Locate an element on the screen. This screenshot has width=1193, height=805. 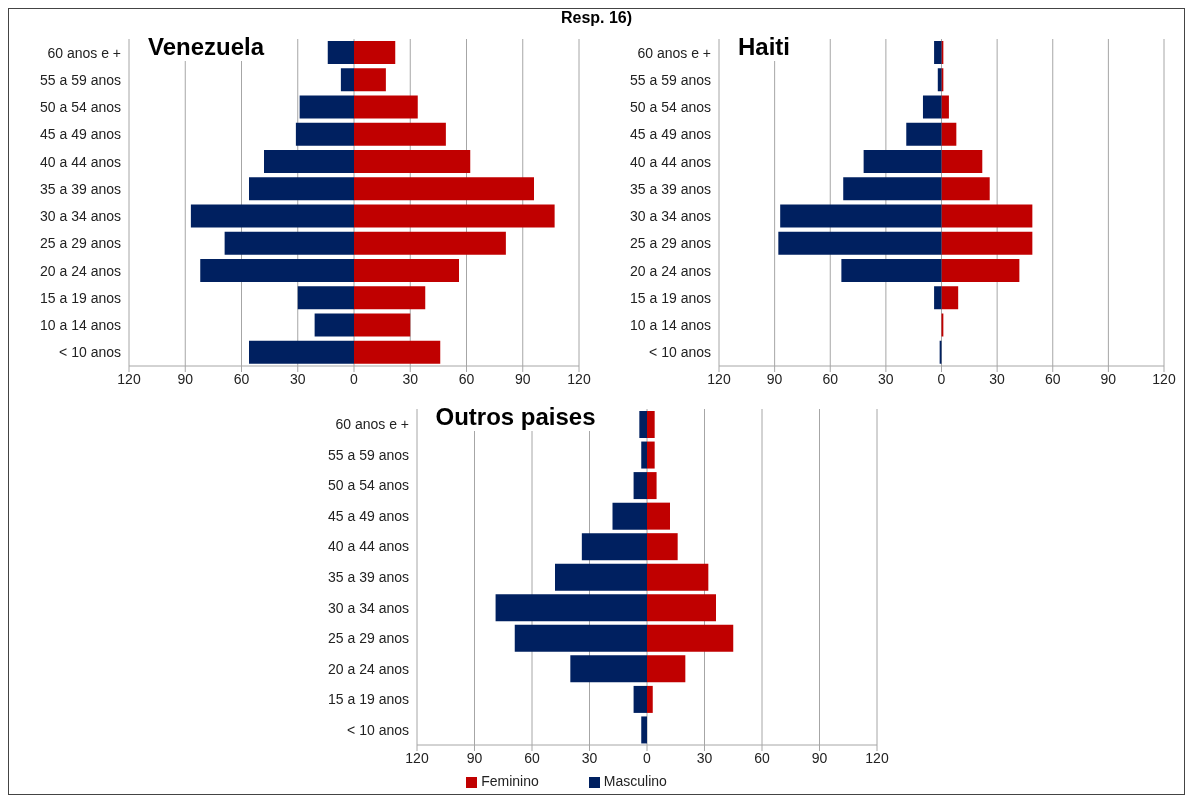
text: Resp. 16) is located at coordinates (596, 18).